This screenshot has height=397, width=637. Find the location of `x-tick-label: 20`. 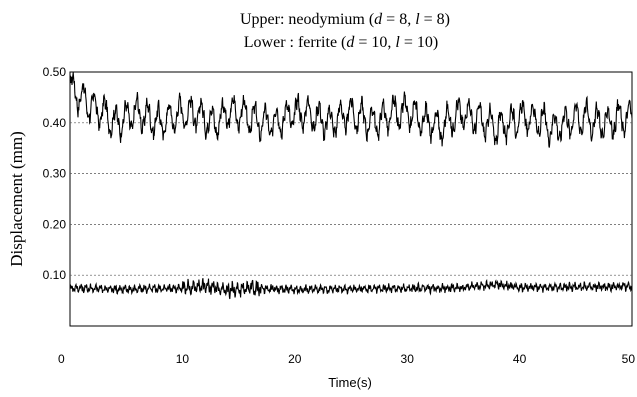

x-tick-label: 20 is located at coordinates (295, 359).